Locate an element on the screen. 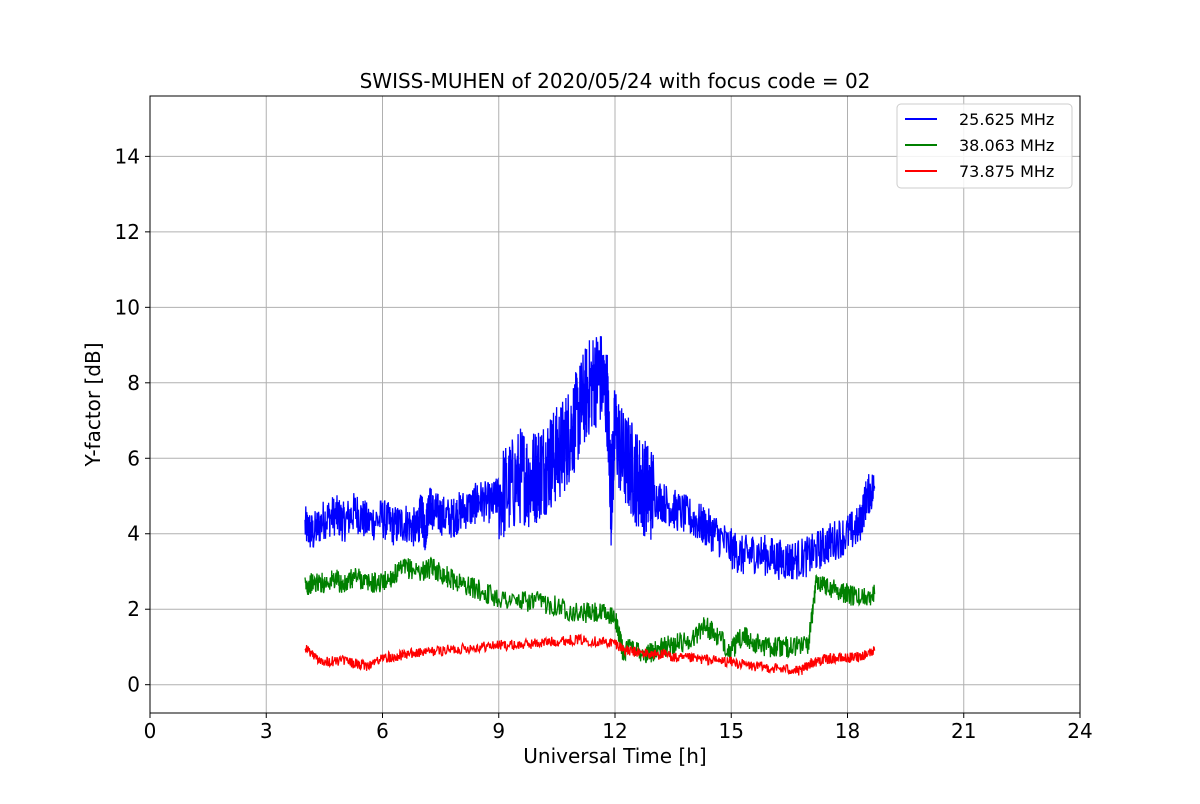  y-axis-label: Y-factor [dB] is located at coordinates (93, 404).